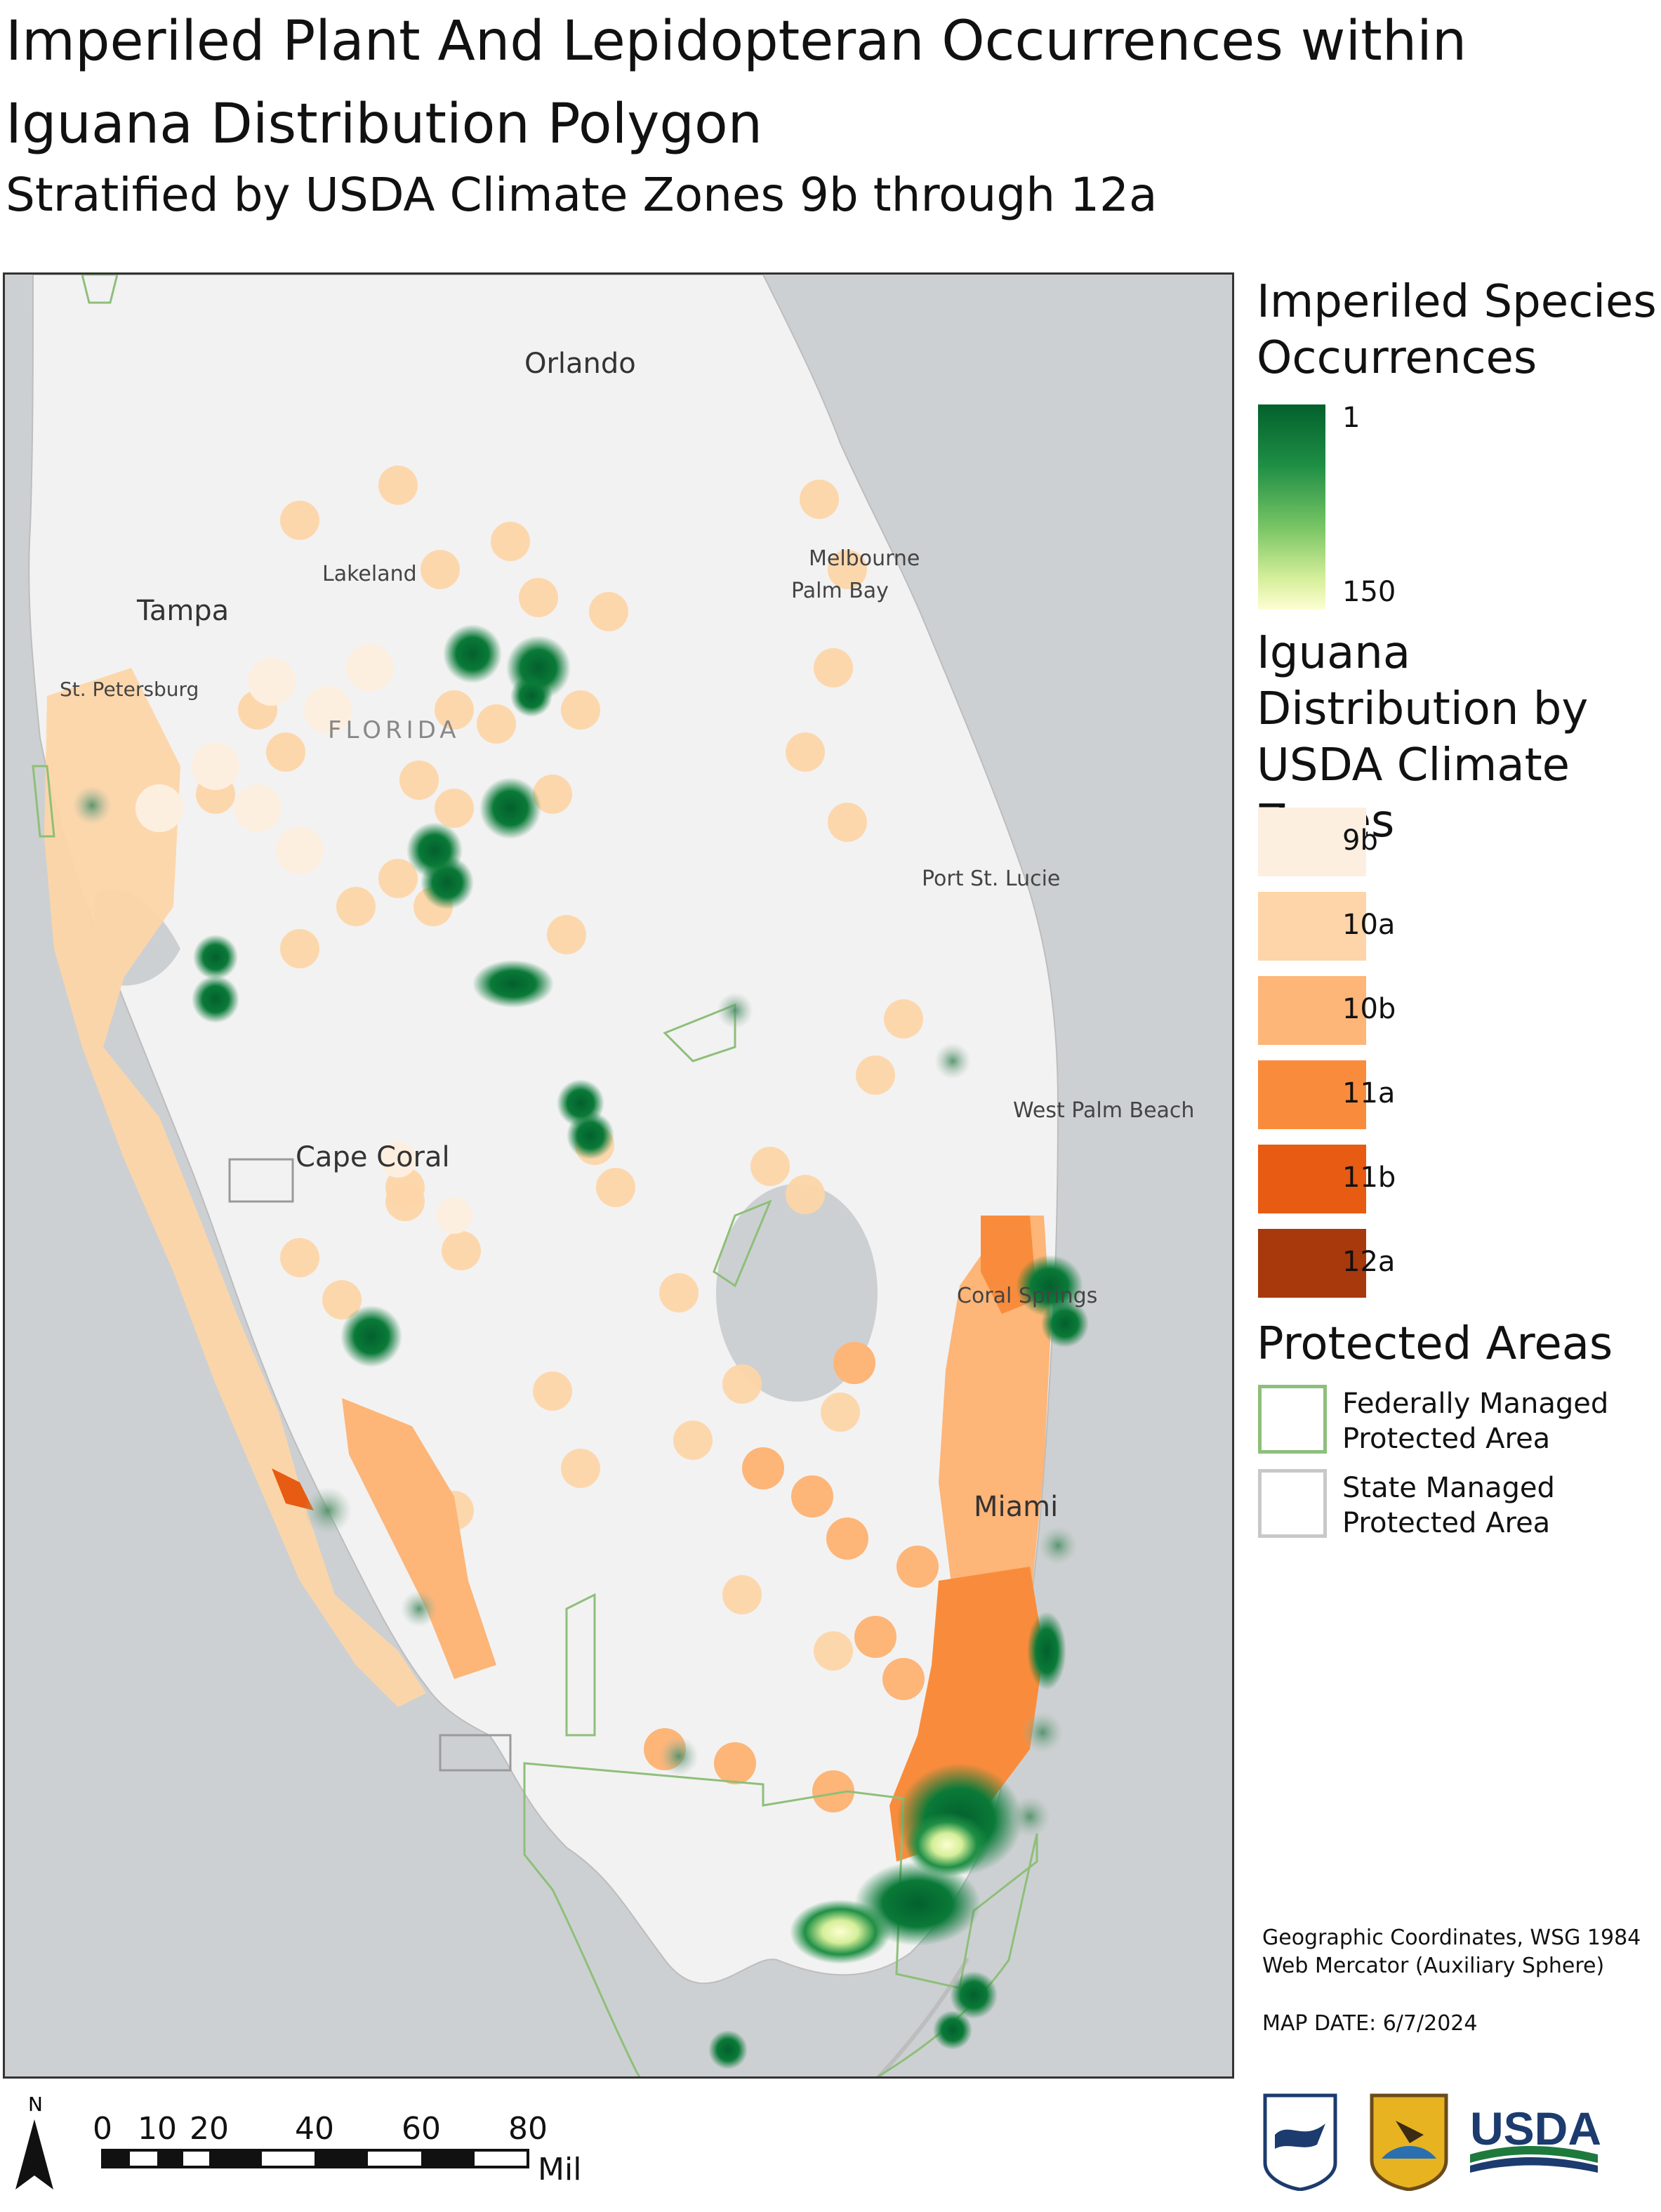 This screenshot has height=2212, width=1661. I want to click on scale-tick-20: 20, so click(209, 2129).